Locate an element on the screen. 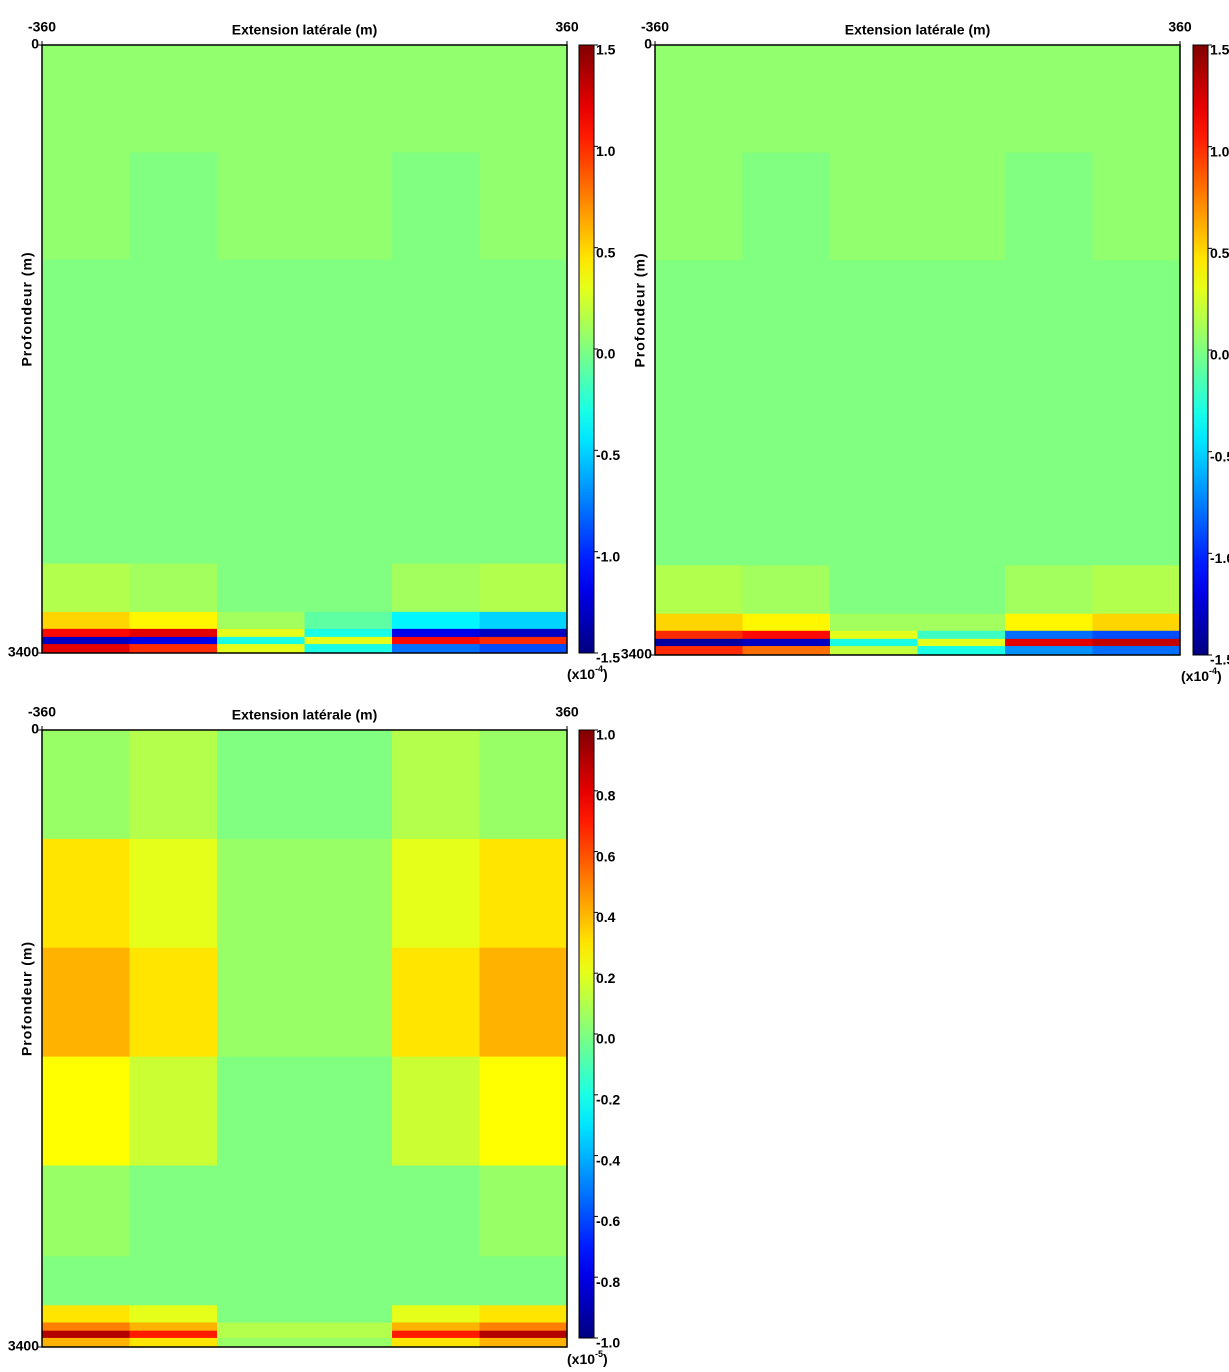  colorbar-tick-label: 1.5 is located at coordinates (606, 50).